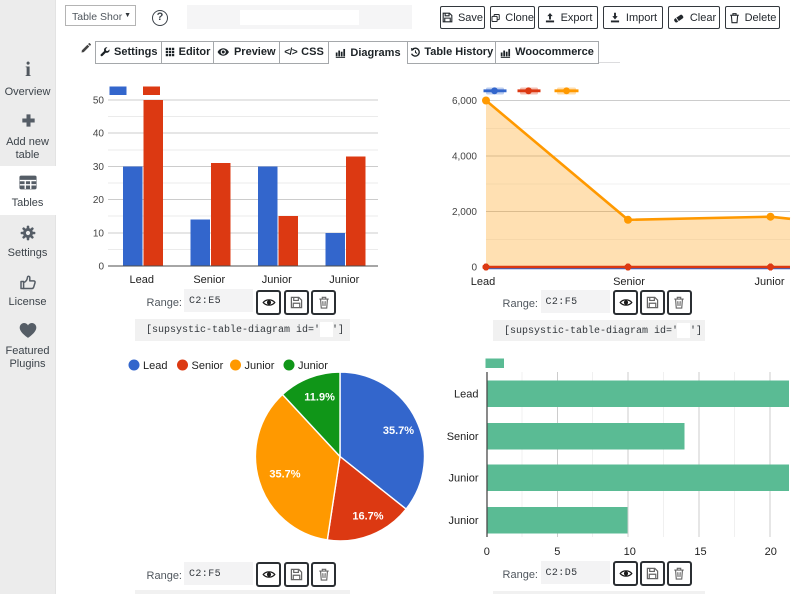  Describe the element at coordinates (367, 516) in the screenshot. I see `svg-text: 16.7%` at that location.